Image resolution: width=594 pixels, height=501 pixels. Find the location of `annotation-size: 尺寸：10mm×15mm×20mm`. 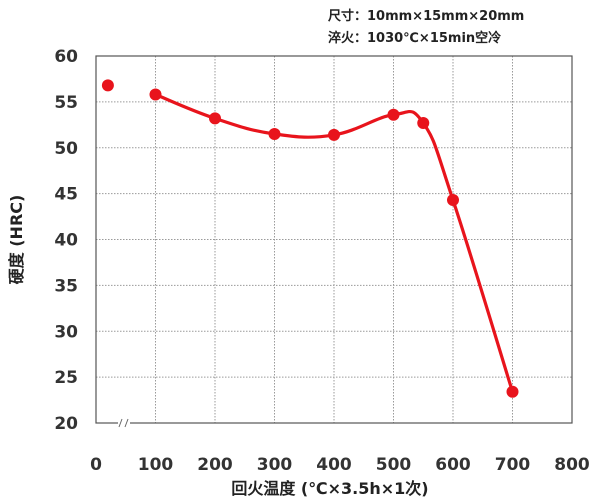

annotation-size: 尺寸：10mm×15mm×20mm is located at coordinates (426, 16).